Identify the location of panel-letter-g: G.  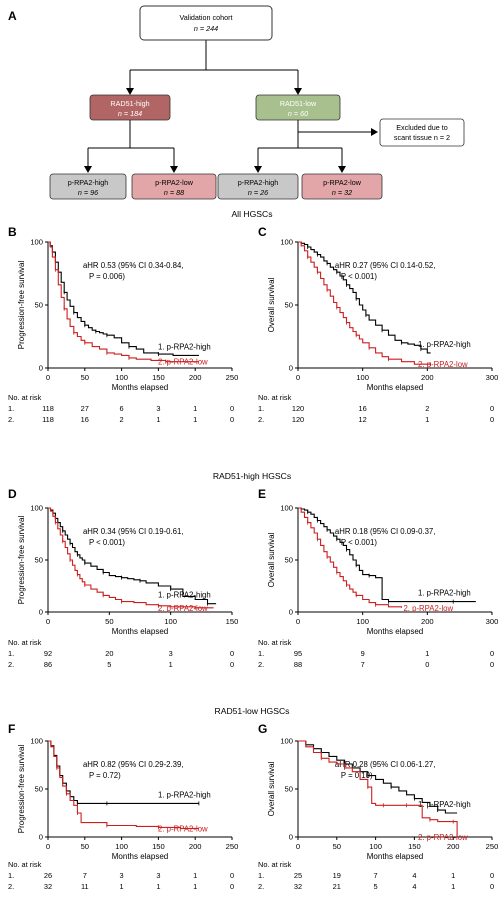
(262, 729).